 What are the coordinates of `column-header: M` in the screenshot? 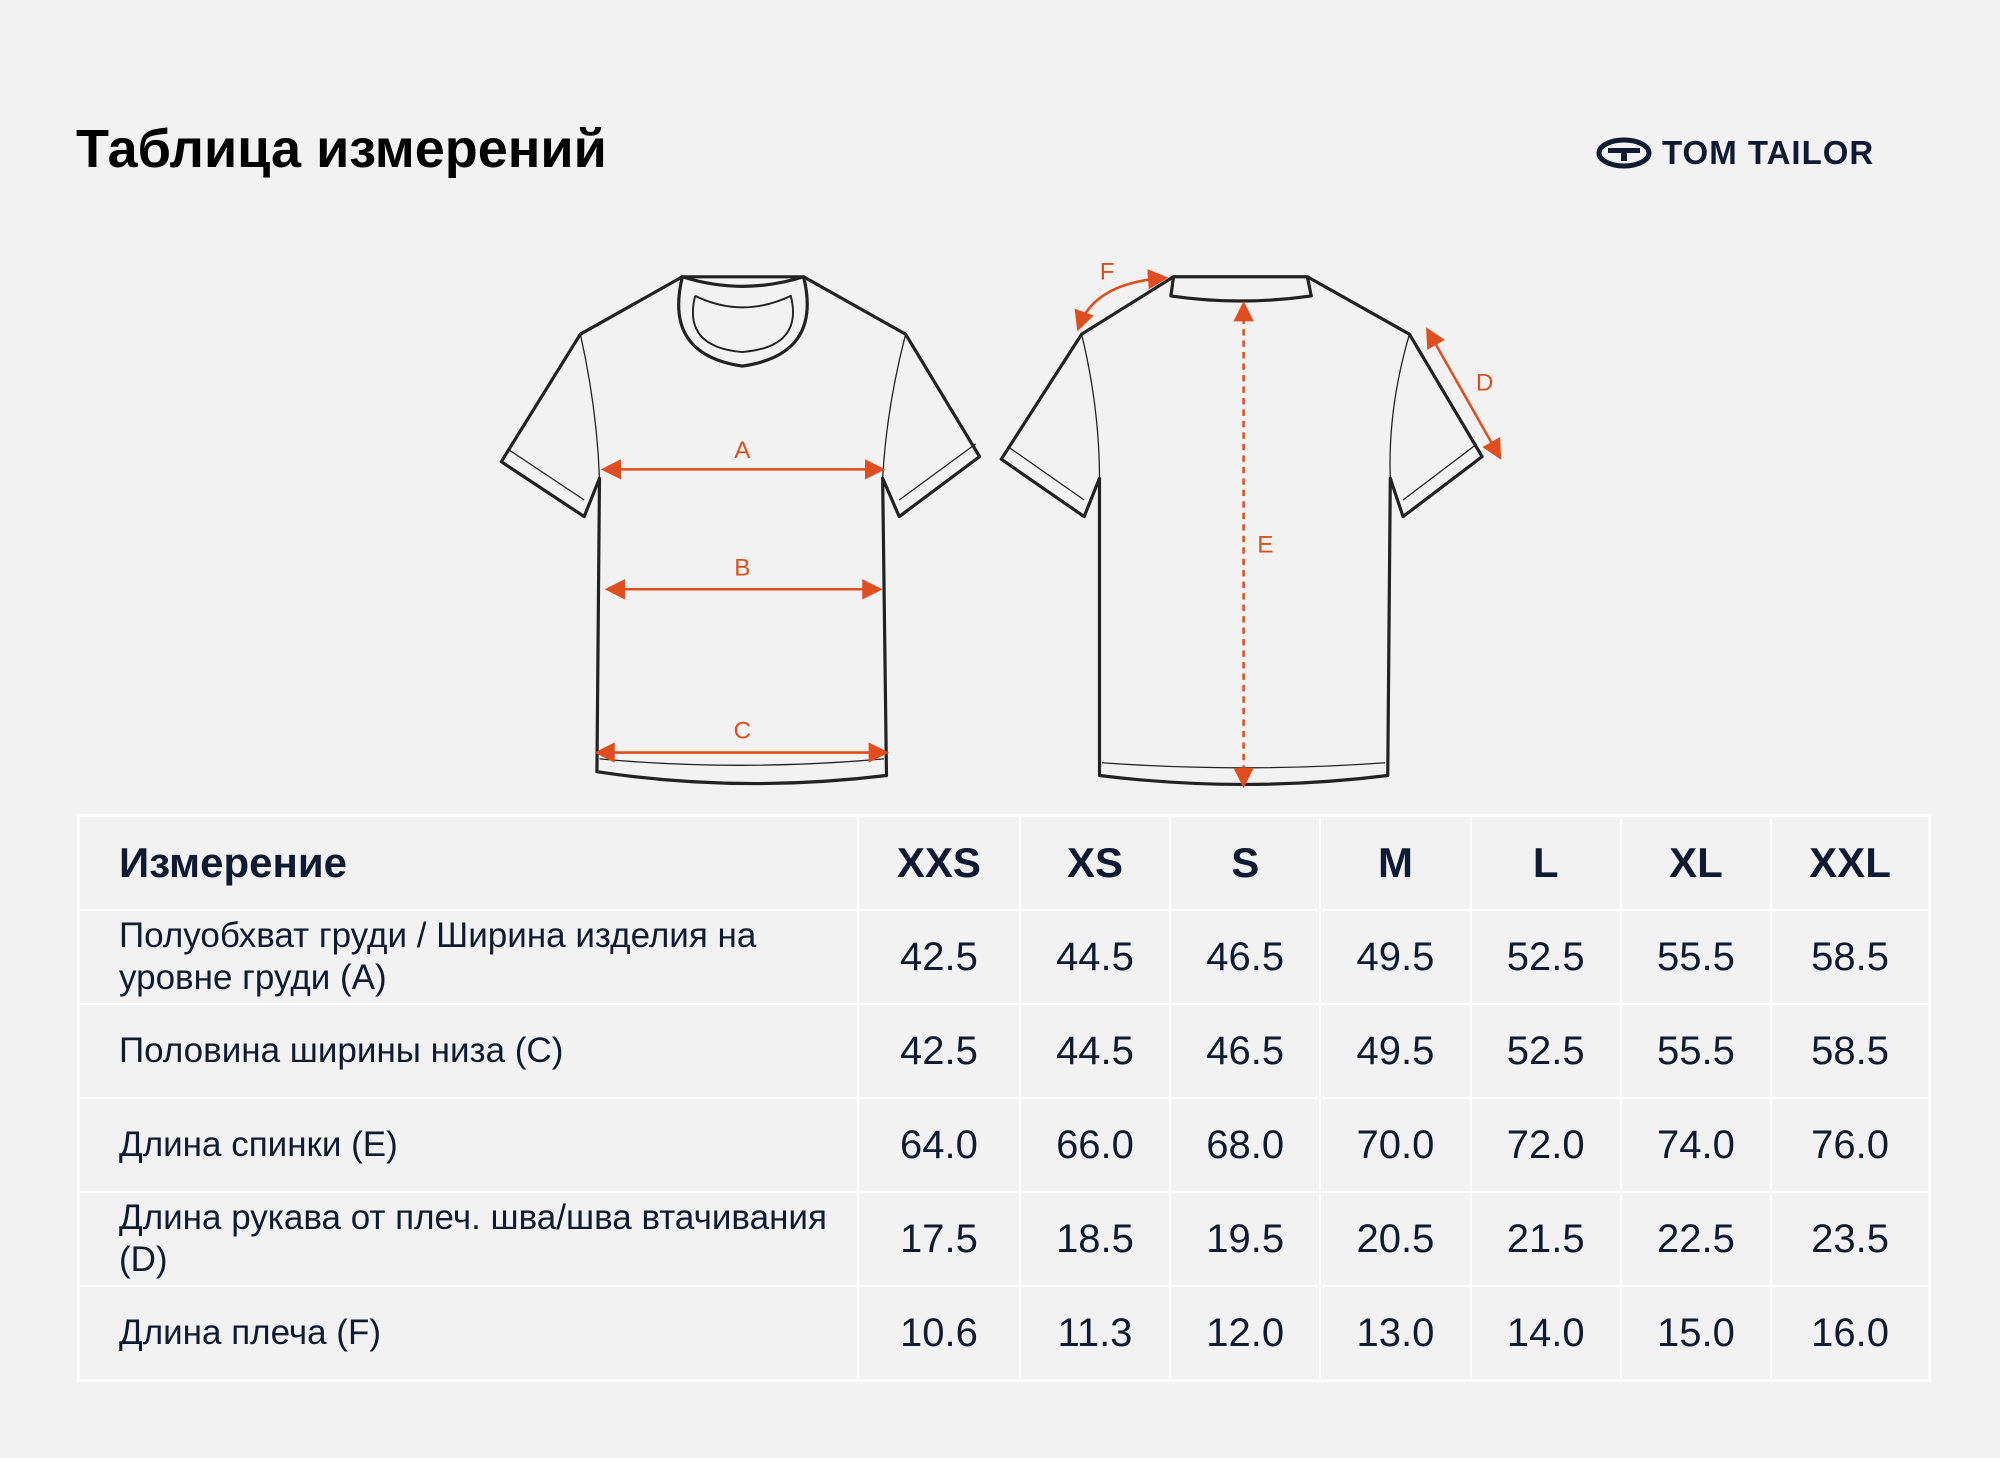 It's located at (1395, 862).